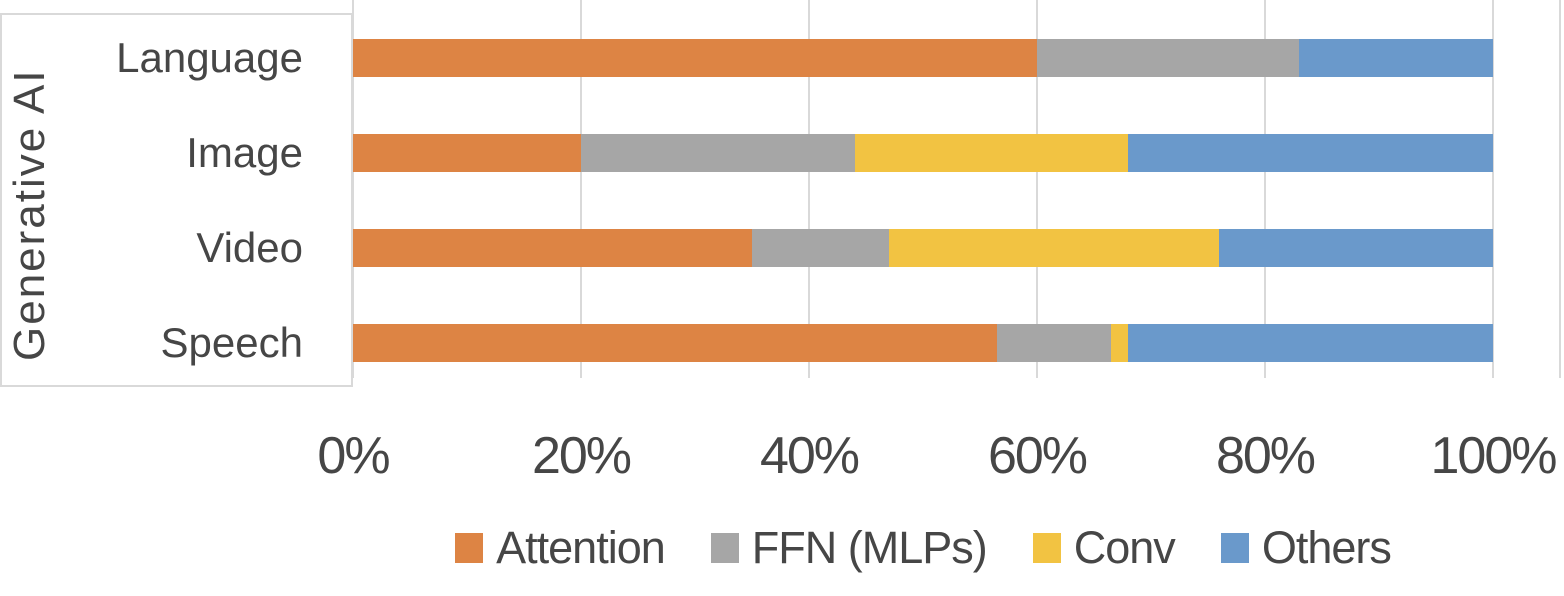  I want to click on bar-segment-attention-image, so click(467, 153).